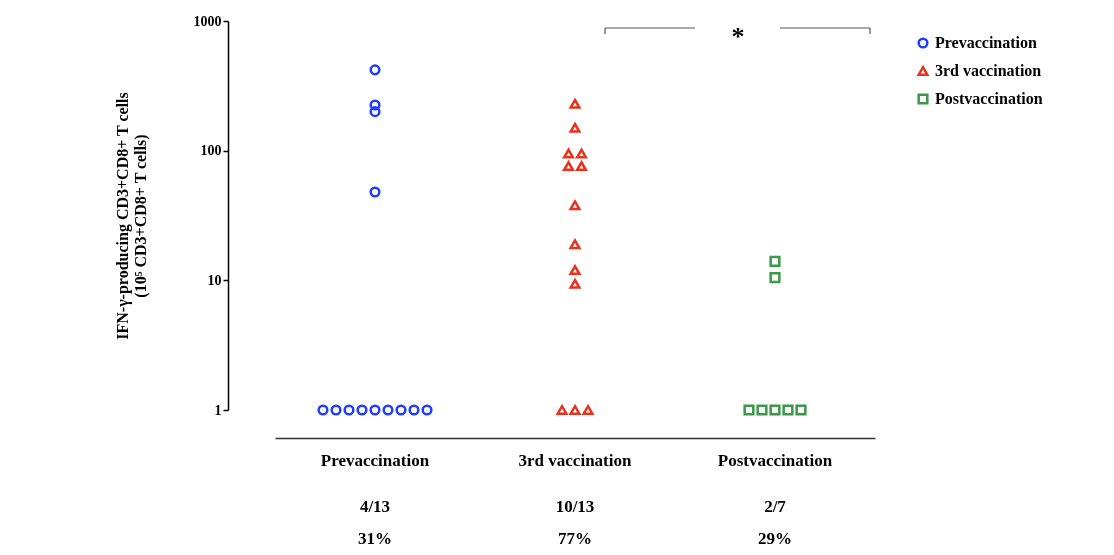 The width and height of the screenshot is (1114, 555). What do you see at coordinates (986, 42) in the screenshot?
I see `legend-label: Prevaccination` at bounding box center [986, 42].